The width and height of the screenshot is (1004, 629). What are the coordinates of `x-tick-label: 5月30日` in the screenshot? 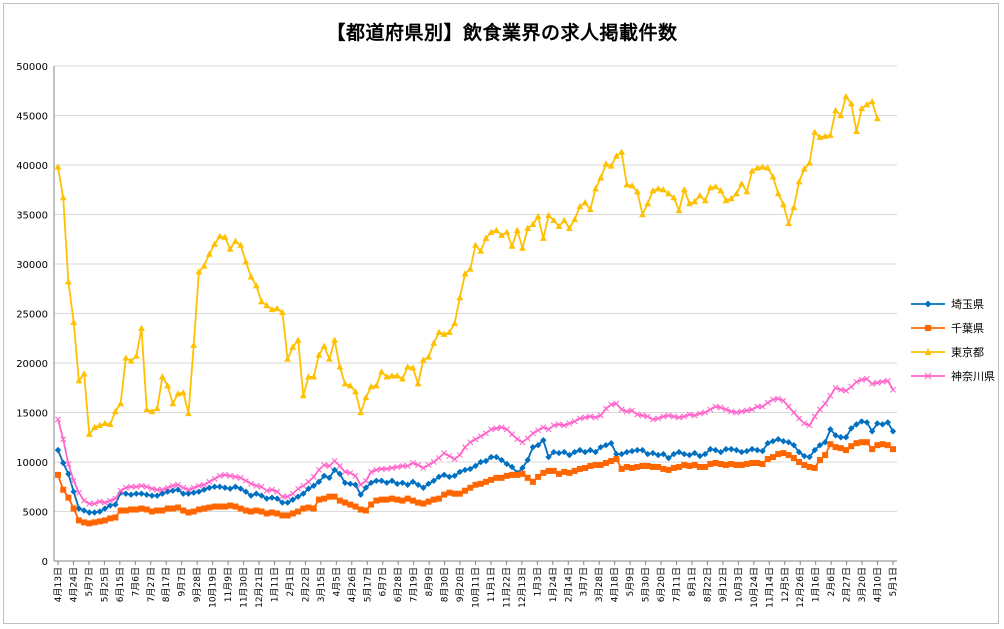 It's located at (646, 584).